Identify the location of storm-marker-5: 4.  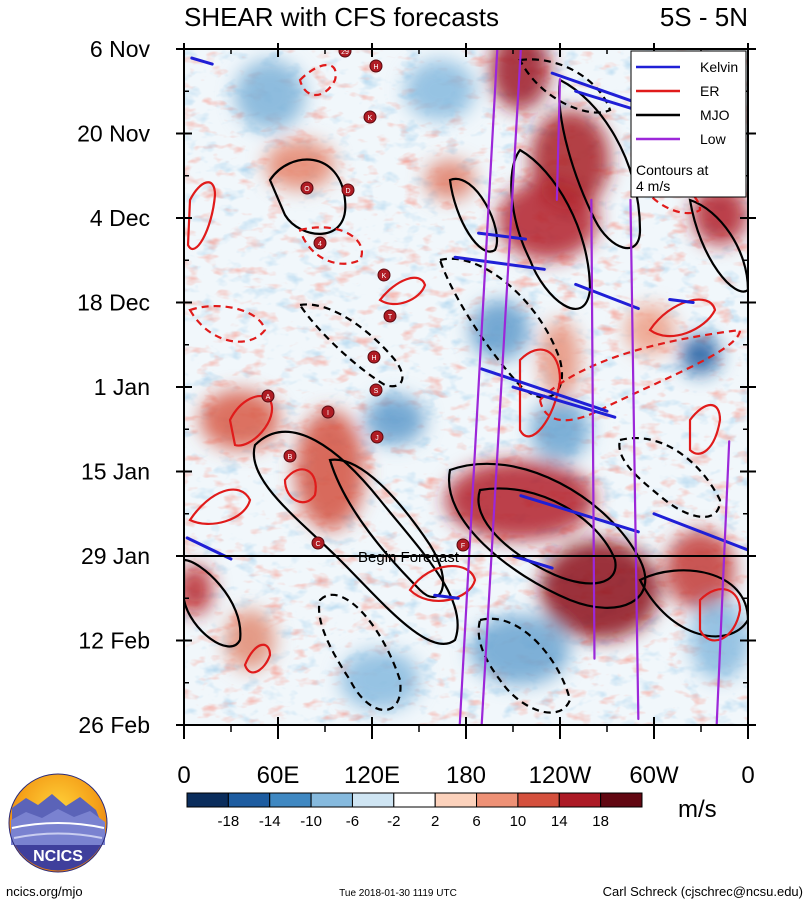
(320, 243).